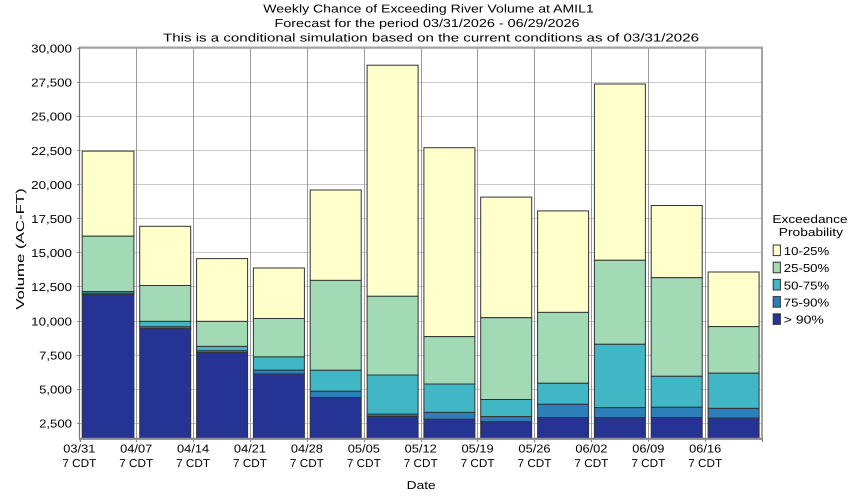 Image resolution: width=850 pixels, height=500 pixels. What do you see at coordinates (648, 450) in the screenshot?
I see `svg-text: 06/09` at bounding box center [648, 450].